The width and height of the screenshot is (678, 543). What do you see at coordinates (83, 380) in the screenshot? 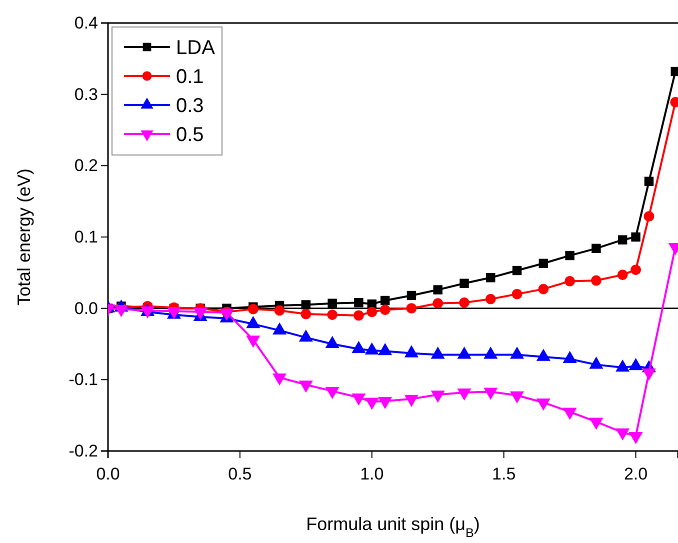
I see `y-tick-label: -0.1` at bounding box center [83, 380].